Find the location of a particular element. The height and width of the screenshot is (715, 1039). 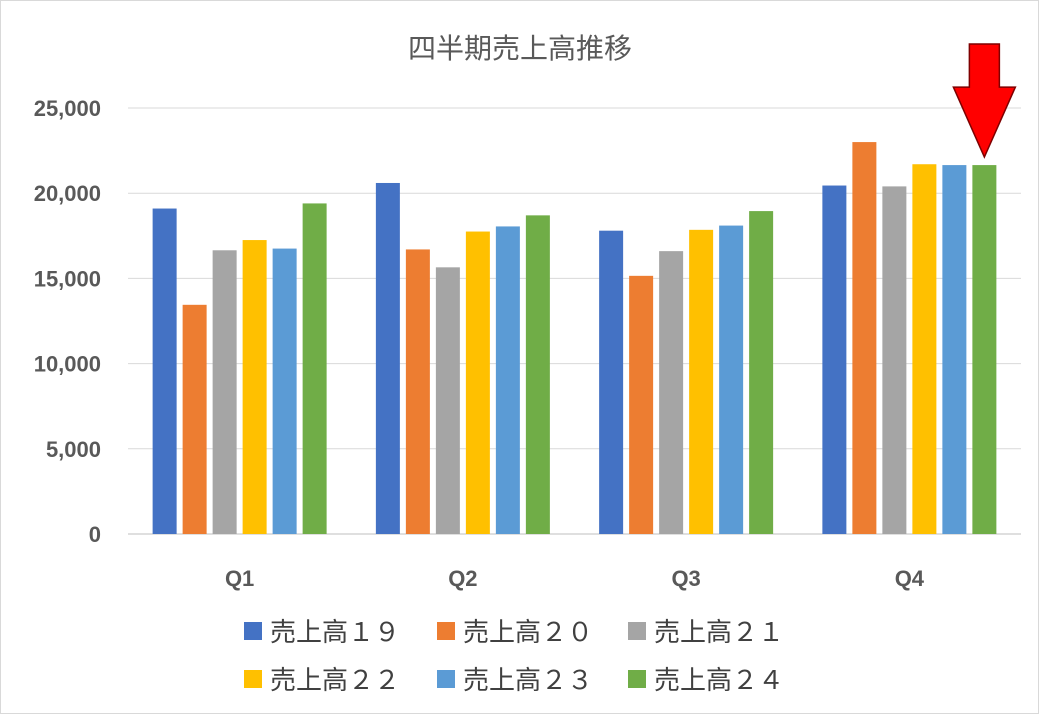

y-tick-label: 25,000 is located at coordinates (67, 108).